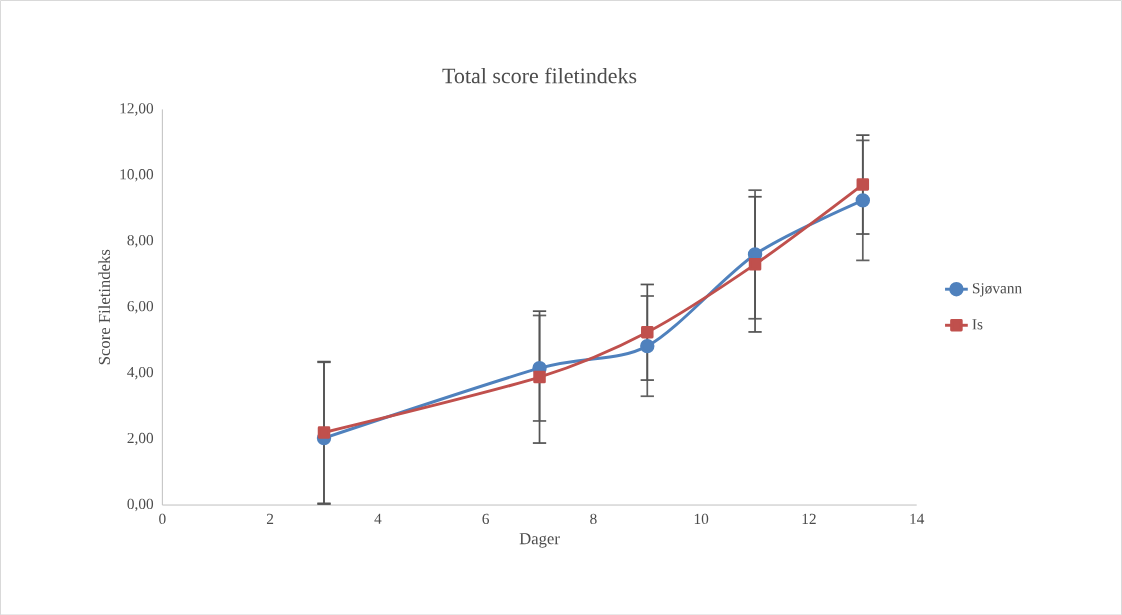 Image resolution: width=1122 pixels, height=615 pixels. What do you see at coordinates (917, 518) in the screenshot?
I see `x-tick-label: 14` at bounding box center [917, 518].